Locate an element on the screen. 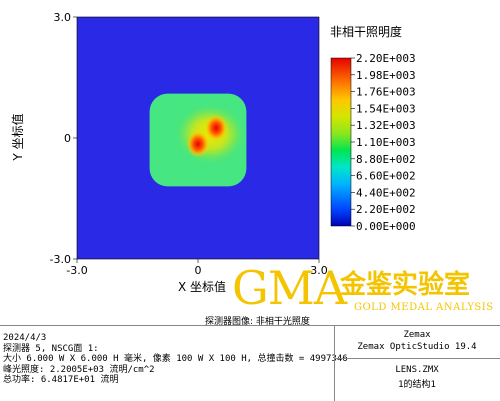  colorbar-tick-label: 1.76E+003 is located at coordinates (386, 92).